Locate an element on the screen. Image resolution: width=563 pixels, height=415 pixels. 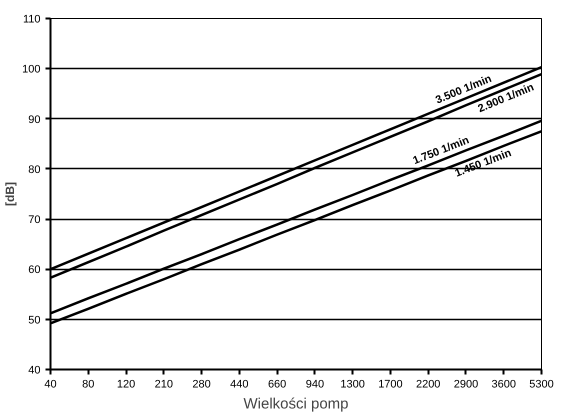
x-tick-label: 440 is located at coordinates (239, 384).